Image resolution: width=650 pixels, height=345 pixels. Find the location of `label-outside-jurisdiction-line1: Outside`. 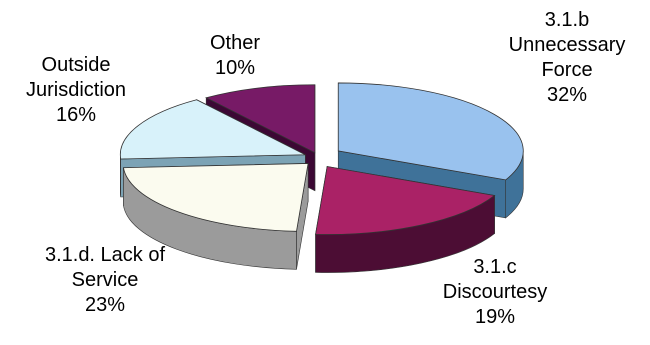

label-outside-jurisdiction-line1: Outside is located at coordinates (76, 65).